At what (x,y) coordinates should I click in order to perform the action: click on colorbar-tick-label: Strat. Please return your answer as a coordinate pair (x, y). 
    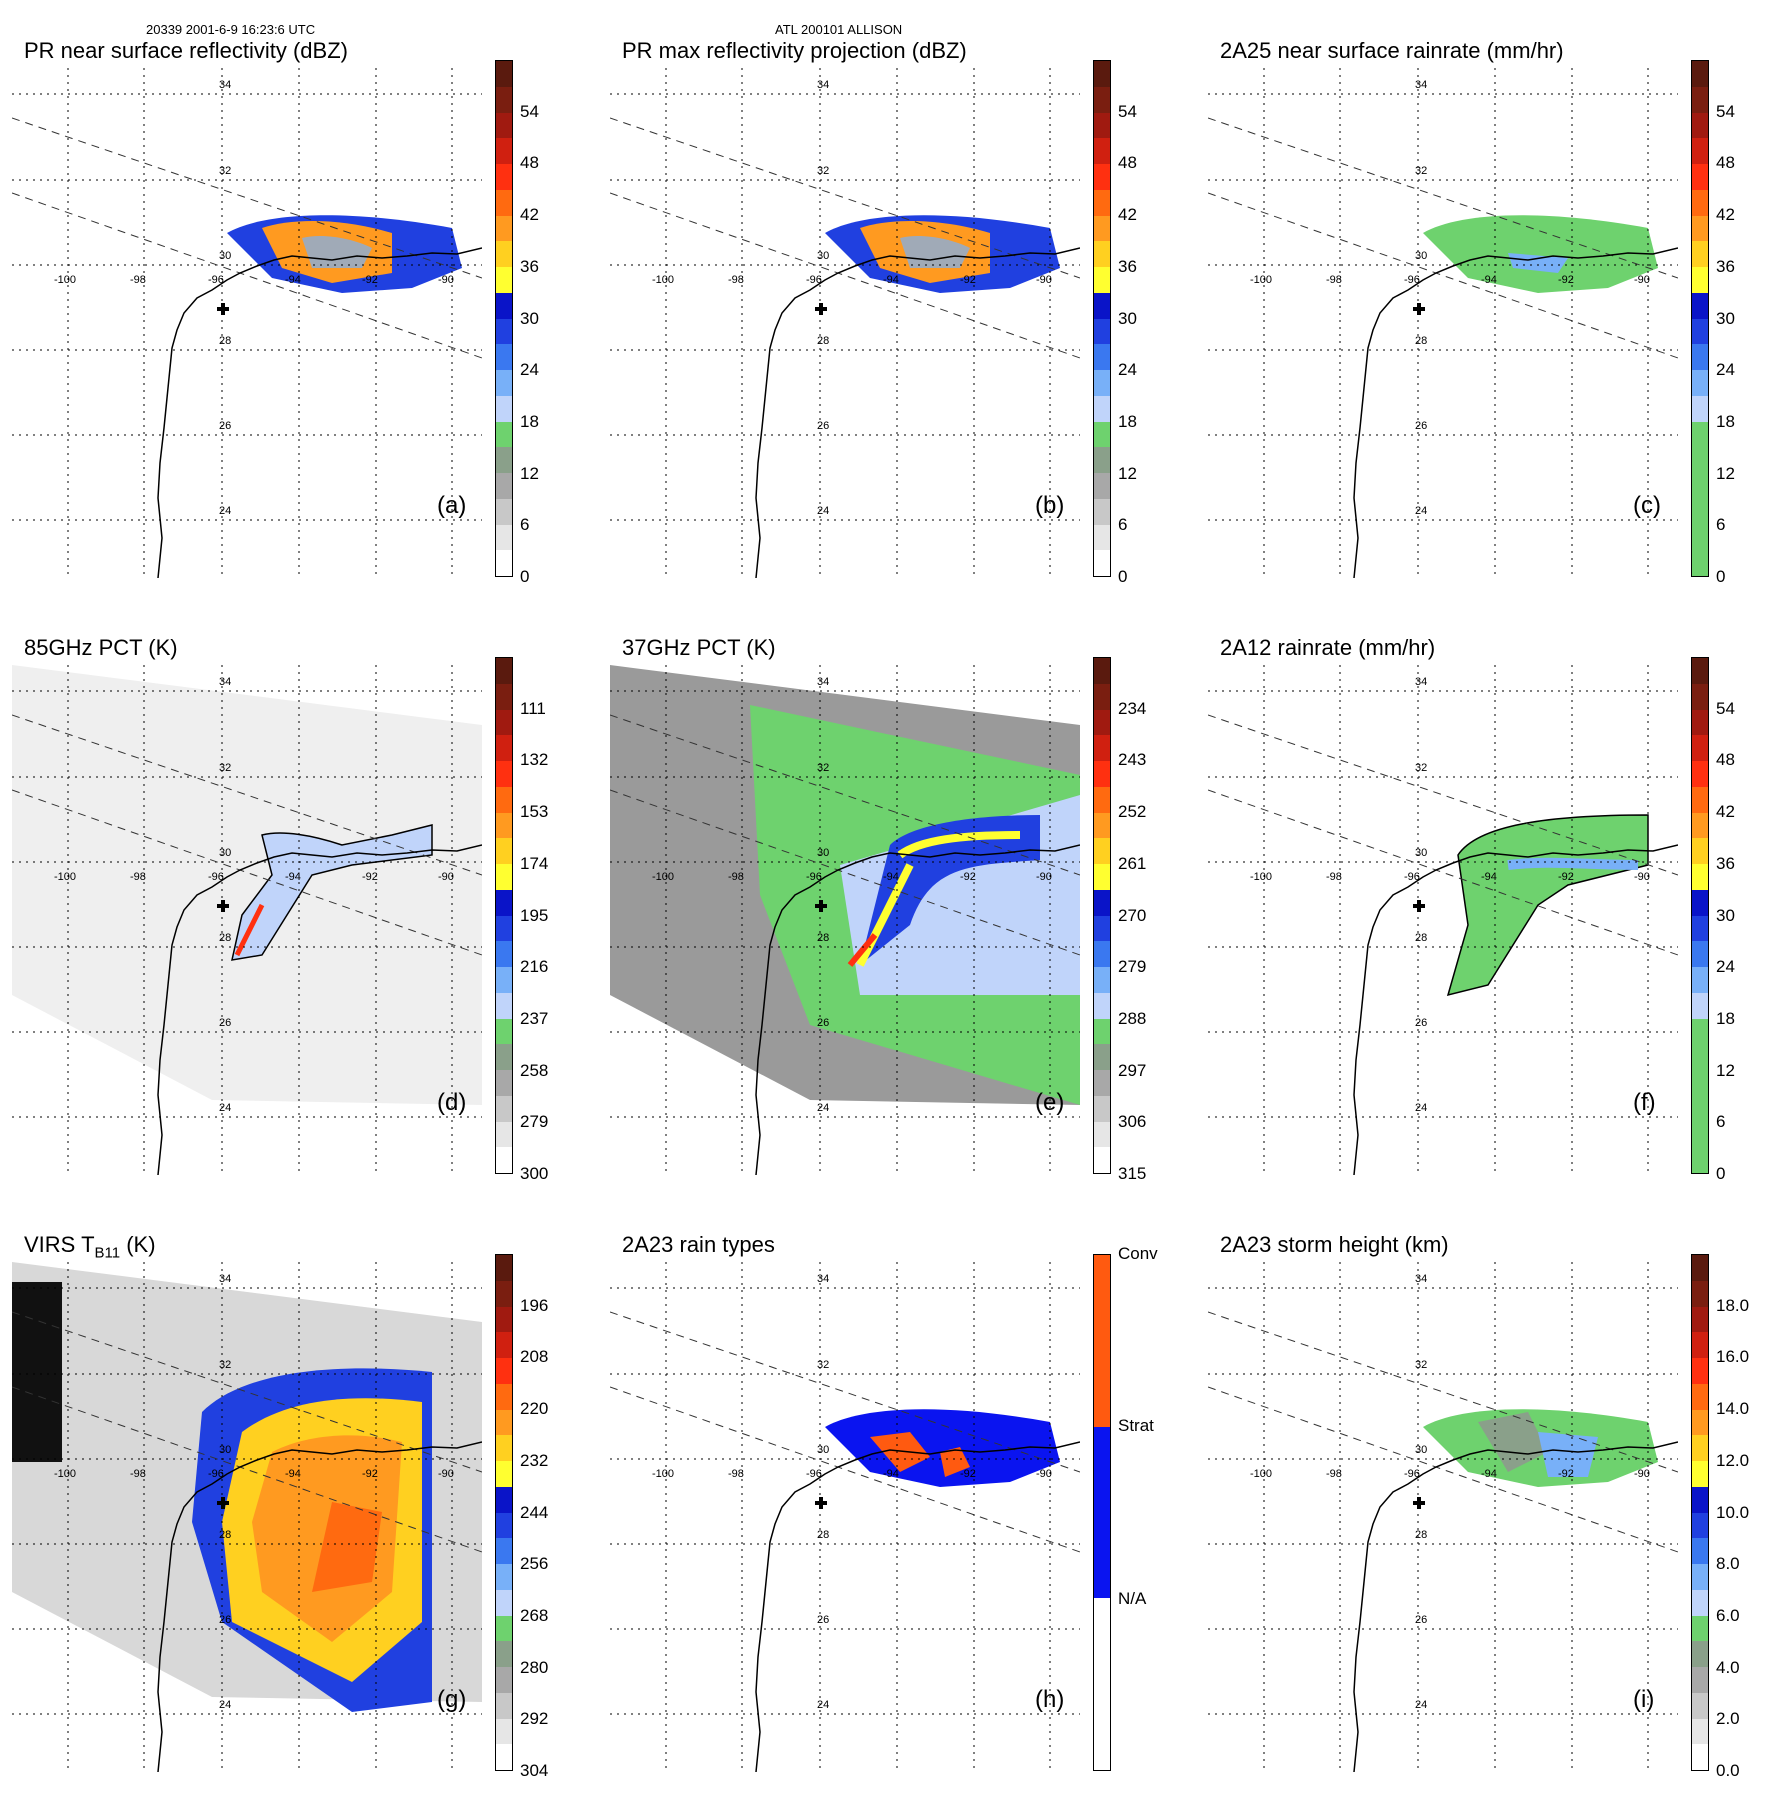
    Looking at the image, I should click on (1136, 1426).